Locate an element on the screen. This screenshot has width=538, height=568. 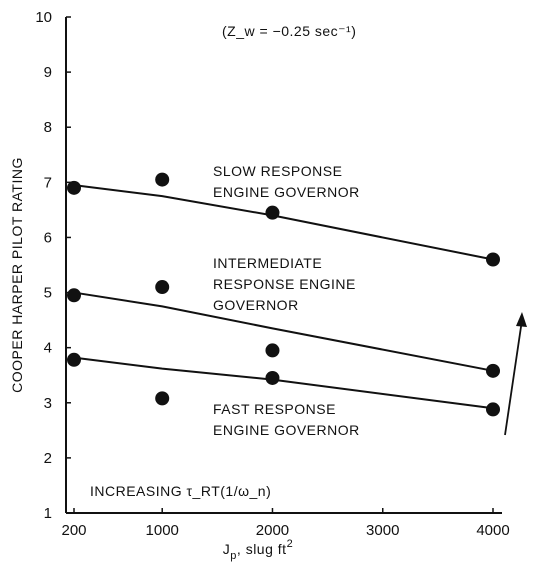
series-label-2: FAST RESPONSE ENGINE GOVERNOR is located at coordinates (286, 419).